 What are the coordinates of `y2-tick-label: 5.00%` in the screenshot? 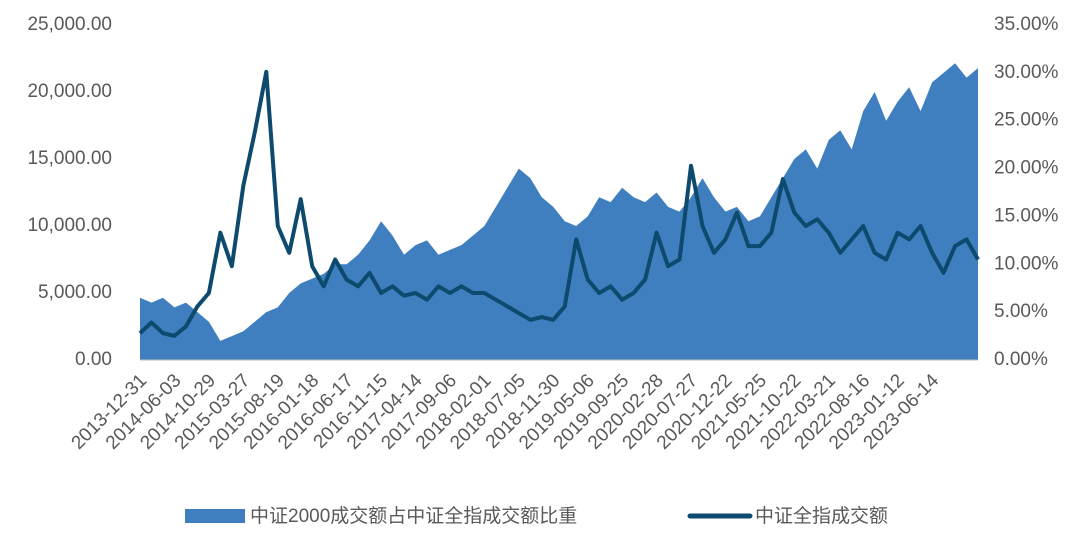 It's located at (1021, 311).